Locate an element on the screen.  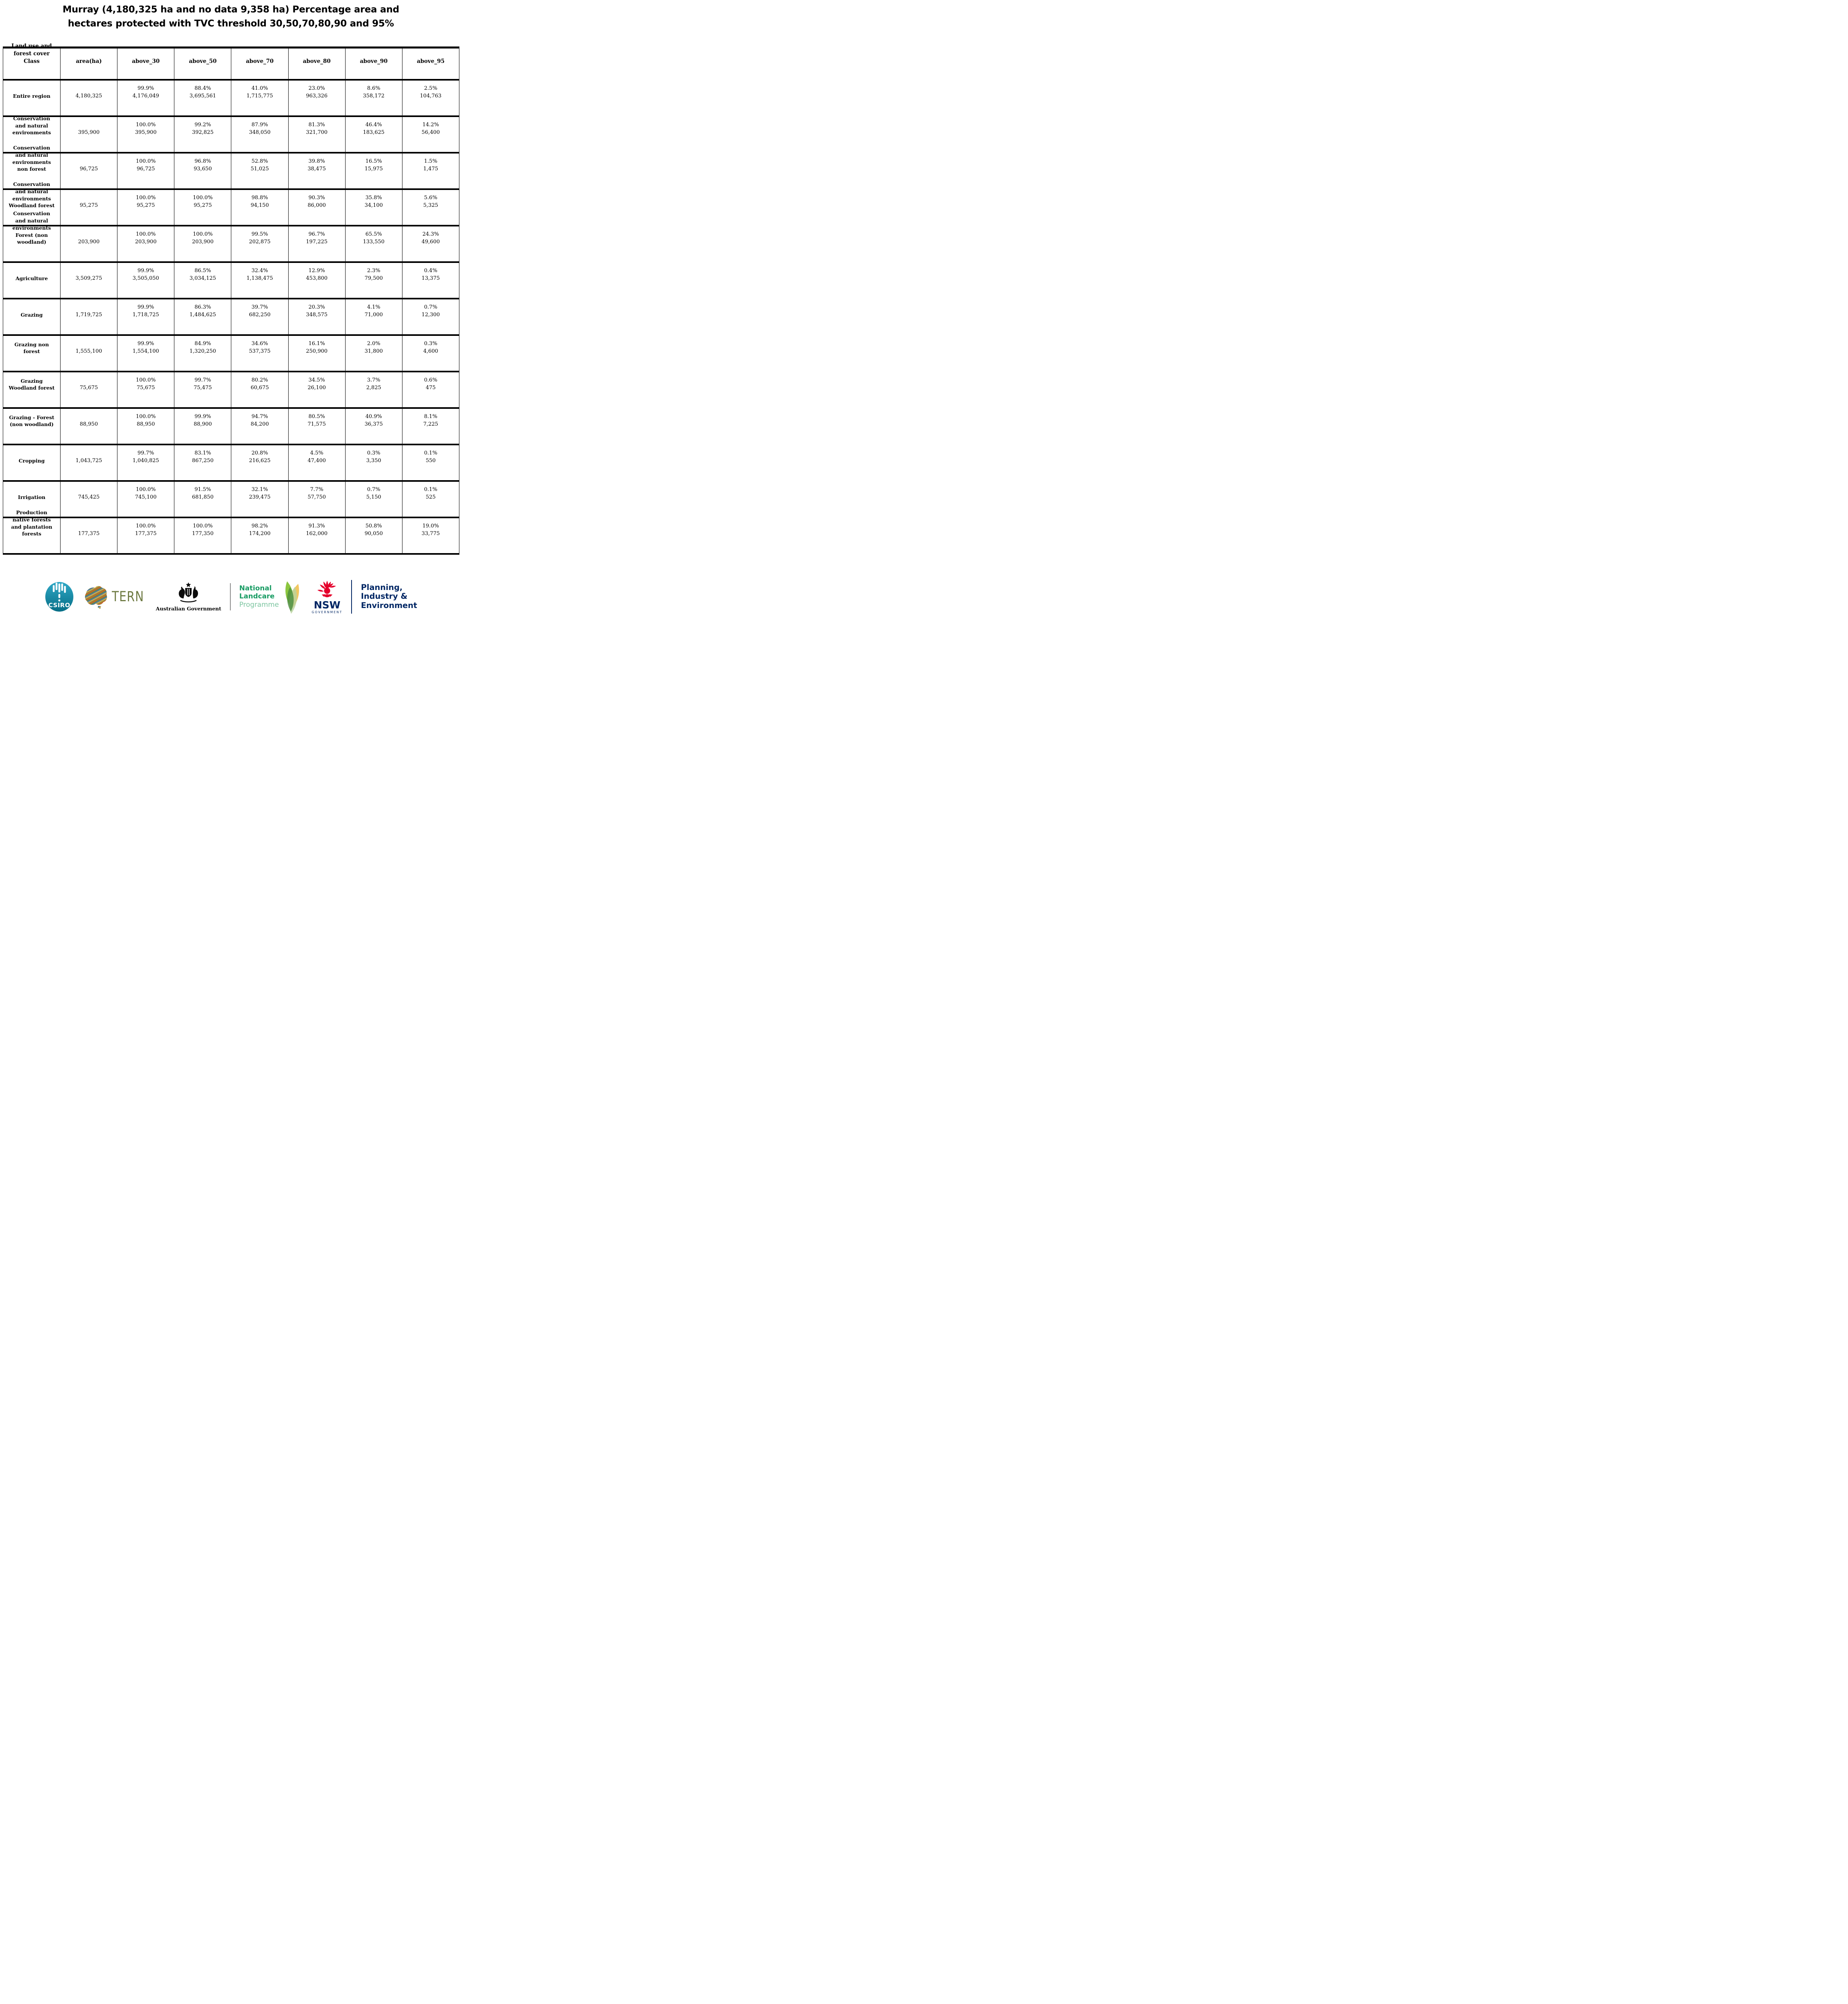
threshold-cell-95: 24.3% 49,600 is located at coordinates (430, 243).